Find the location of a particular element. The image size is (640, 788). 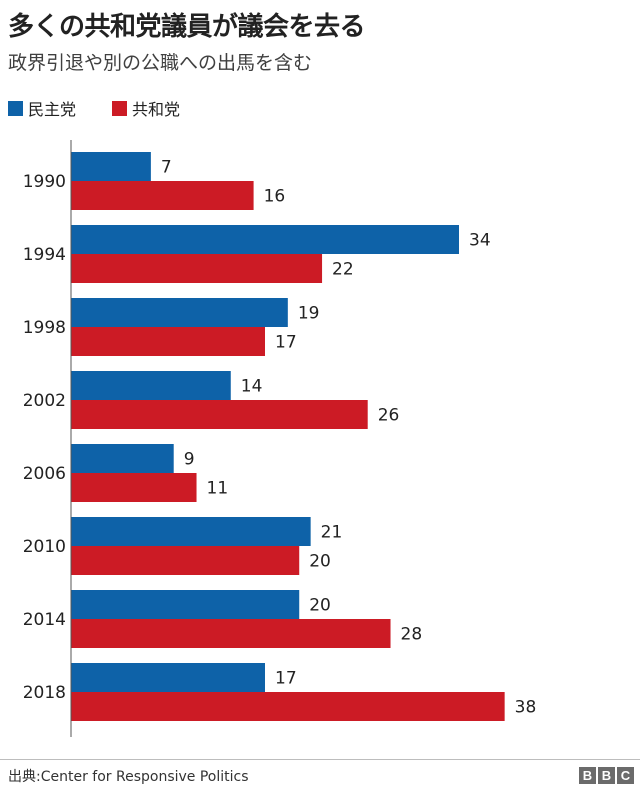

category-label: 2002 is located at coordinates (44, 401).